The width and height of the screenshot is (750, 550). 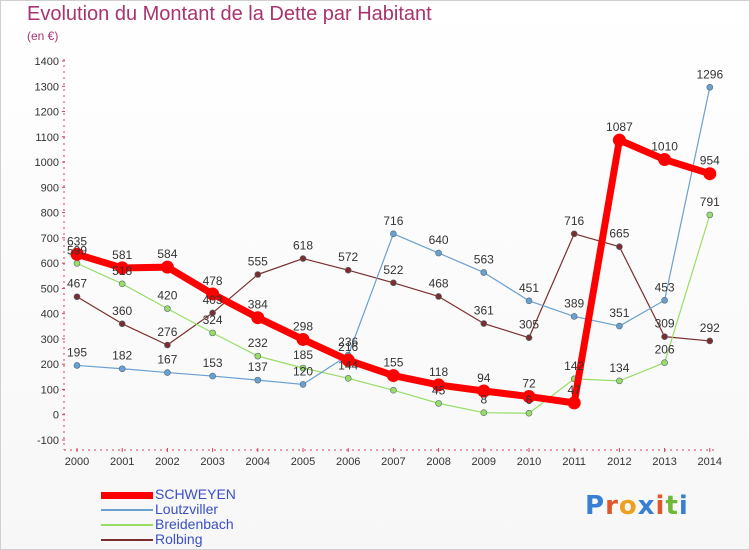 I want to click on legend-label: Loutzviller, so click(x=187, y=509).